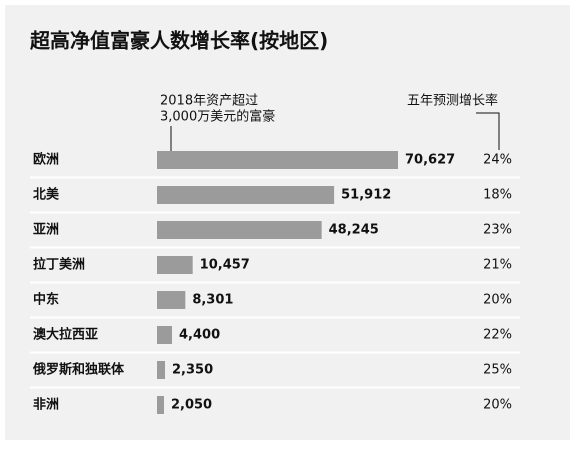 The image size is (578, 451). What do you see at coordinates (366, 195) in the screenshot?
I see `value-label: 51,912` at bounding box center [366, 195].